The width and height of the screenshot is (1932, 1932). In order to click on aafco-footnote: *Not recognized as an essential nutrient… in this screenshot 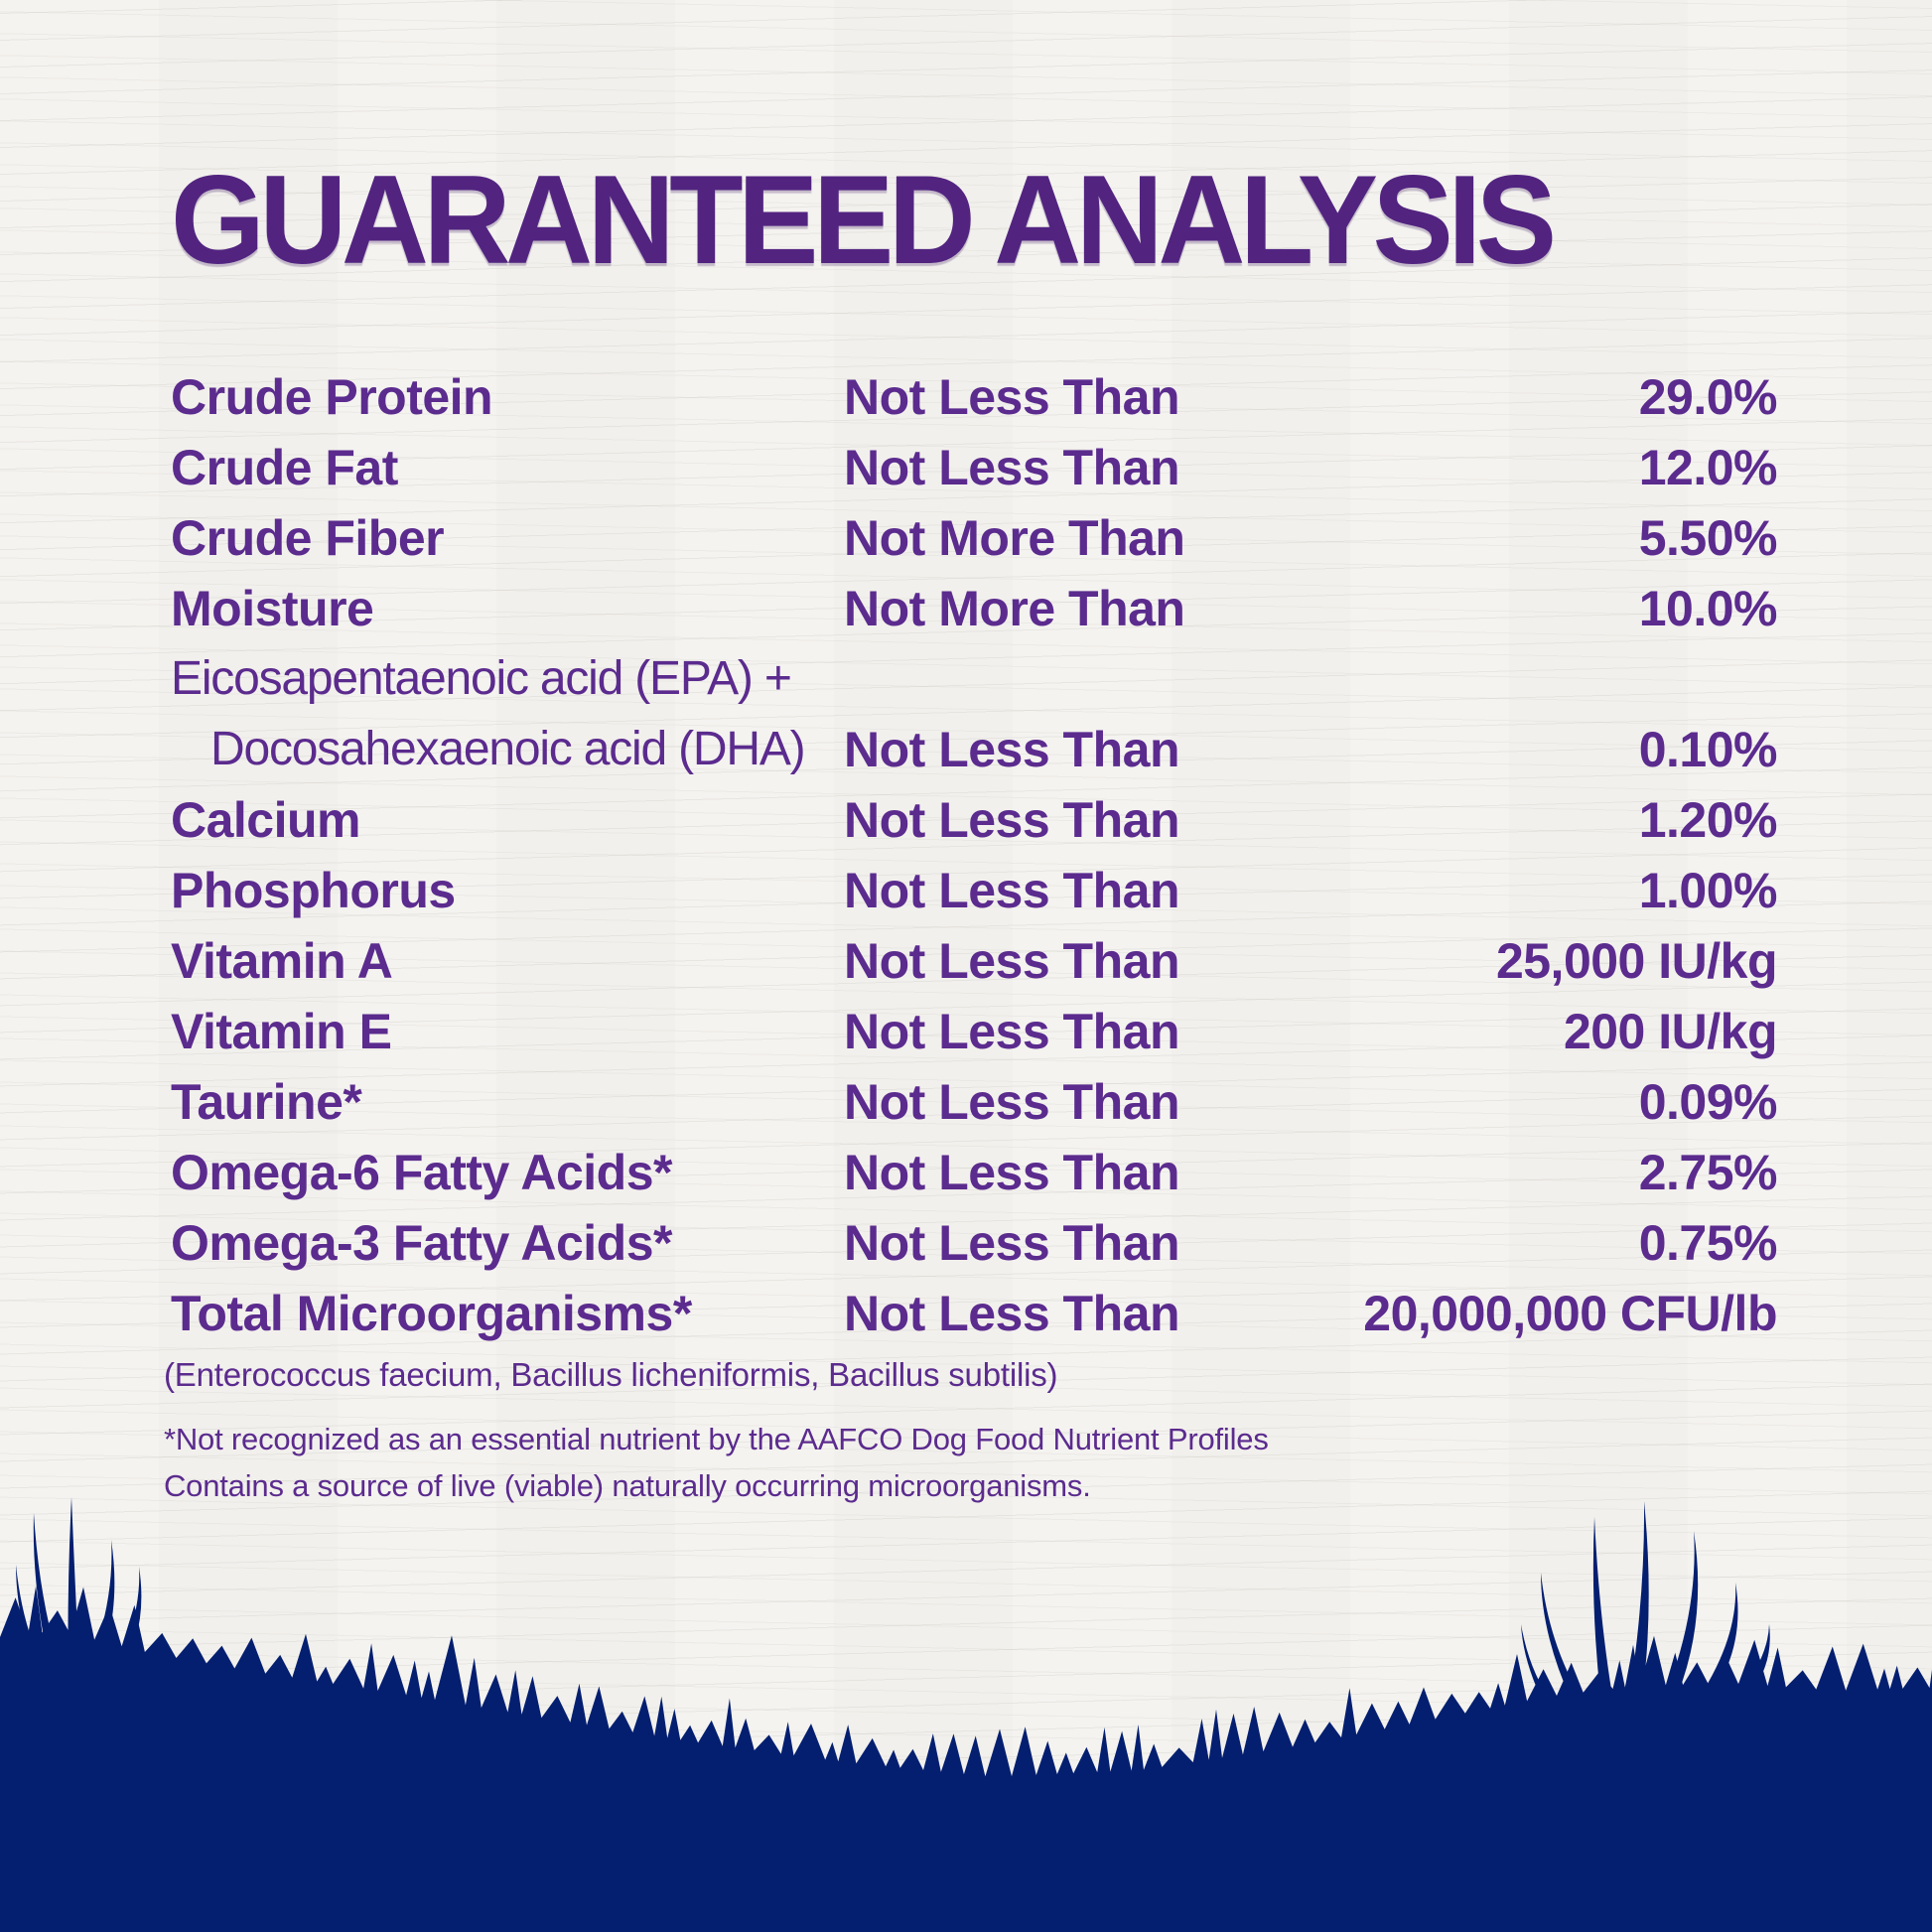, I will do `click(716, 1439)`.